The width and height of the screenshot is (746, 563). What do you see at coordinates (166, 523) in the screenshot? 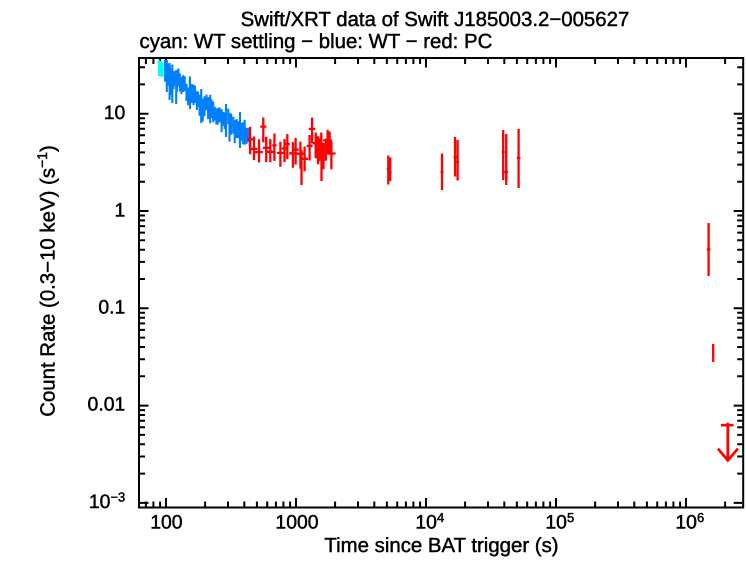
I see `svg-text: 100` at bounding box center [166, 523].